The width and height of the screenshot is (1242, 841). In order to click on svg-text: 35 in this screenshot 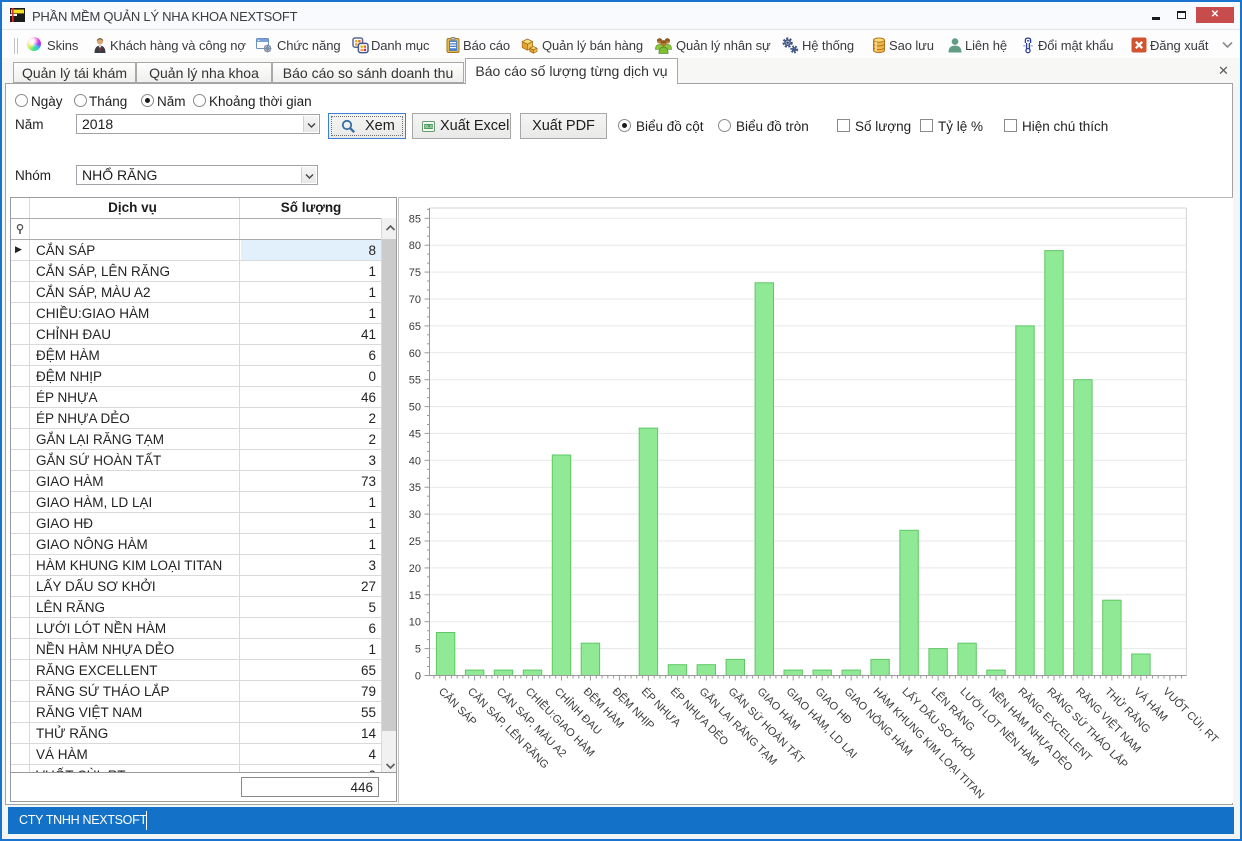, I will do `click(415, 488)`.